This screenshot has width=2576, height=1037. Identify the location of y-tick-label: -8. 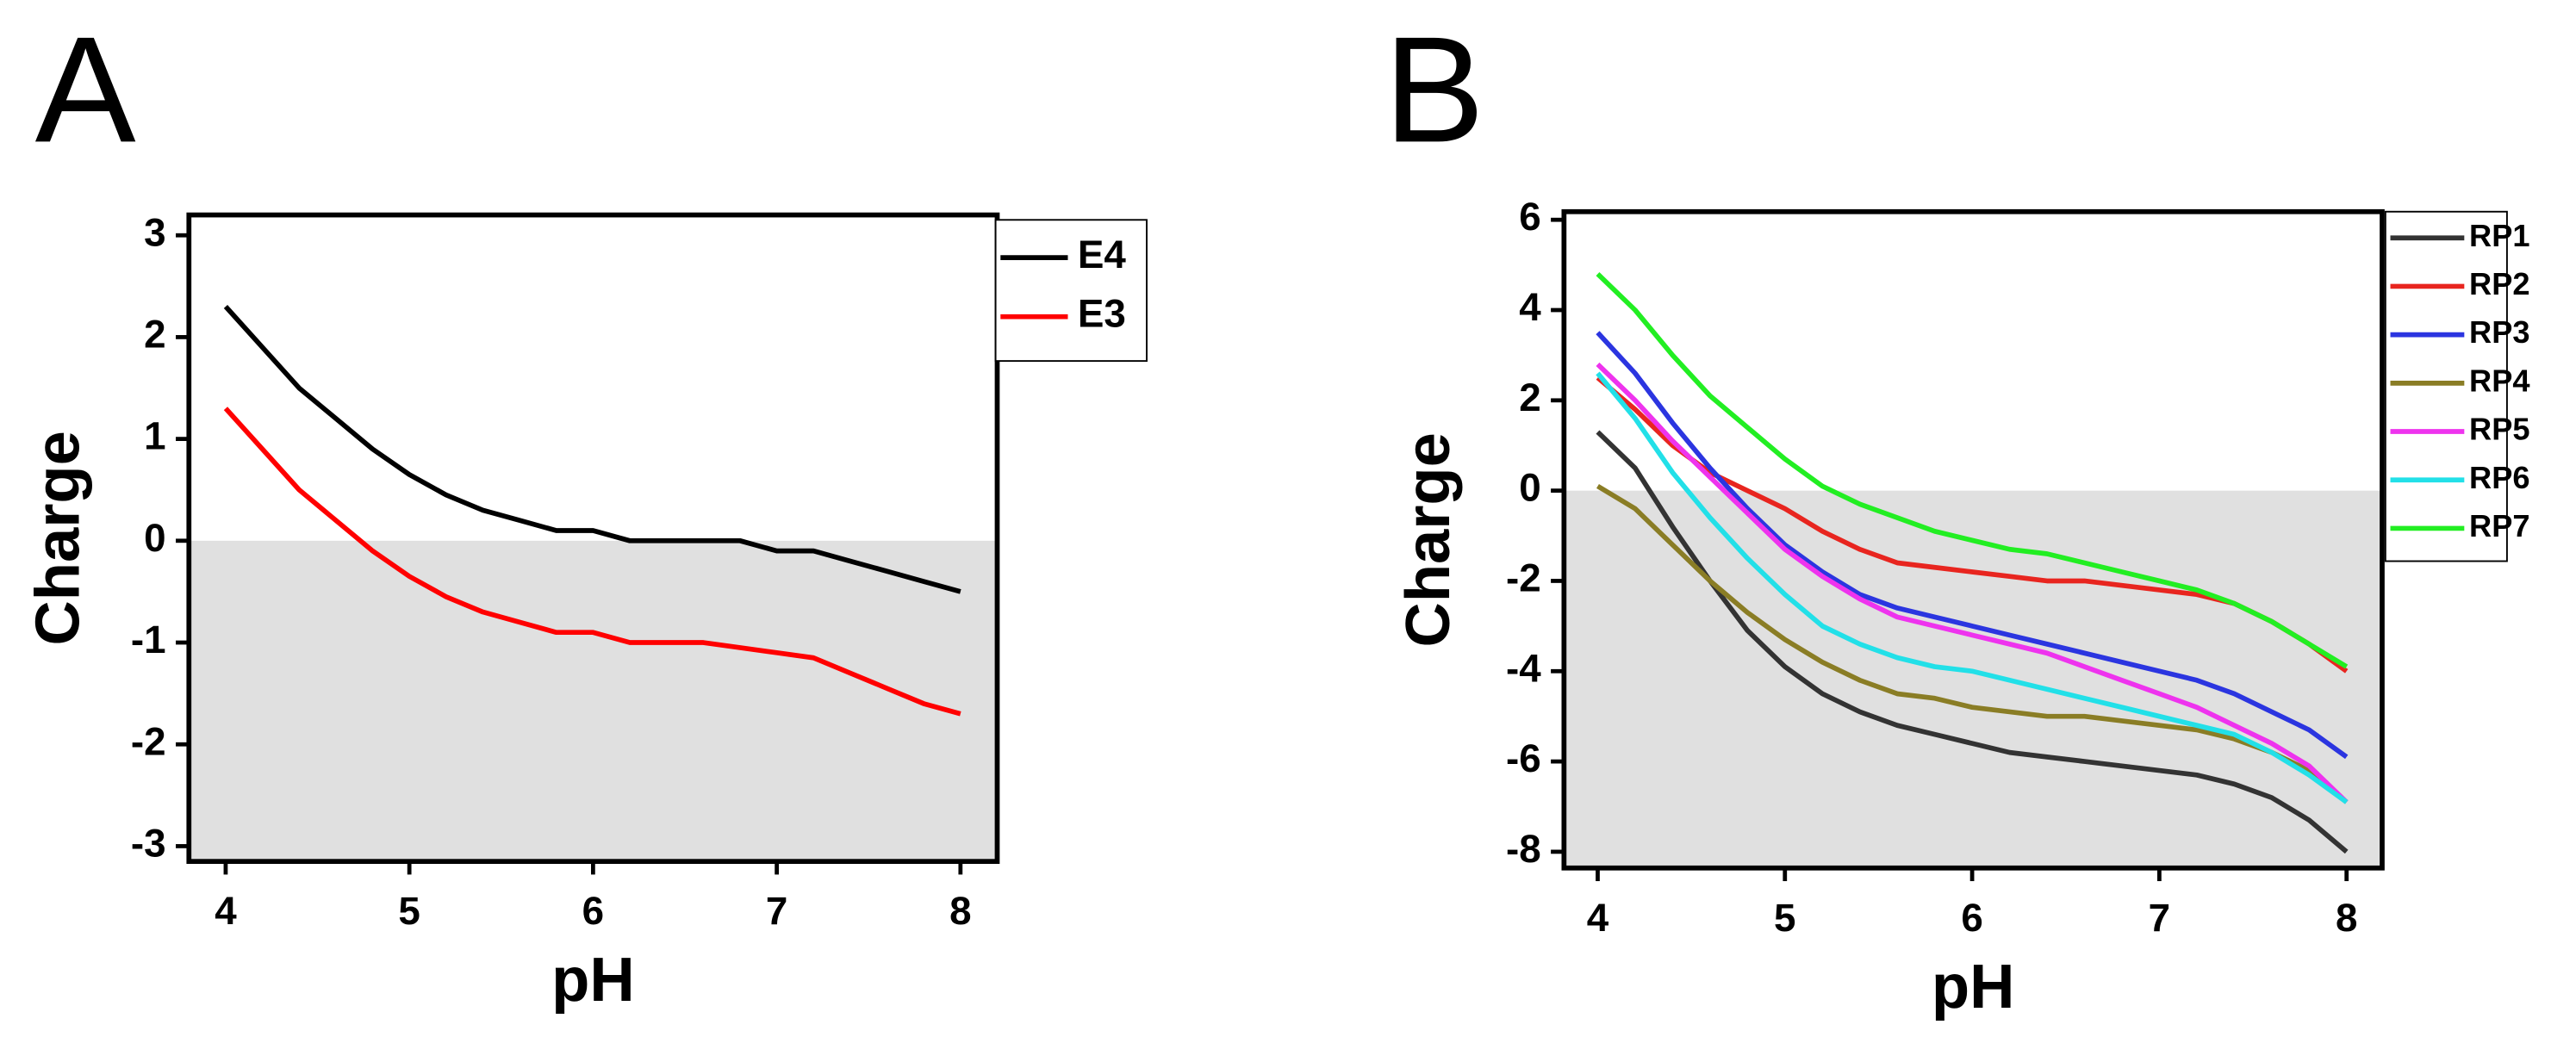
(1524, 849).